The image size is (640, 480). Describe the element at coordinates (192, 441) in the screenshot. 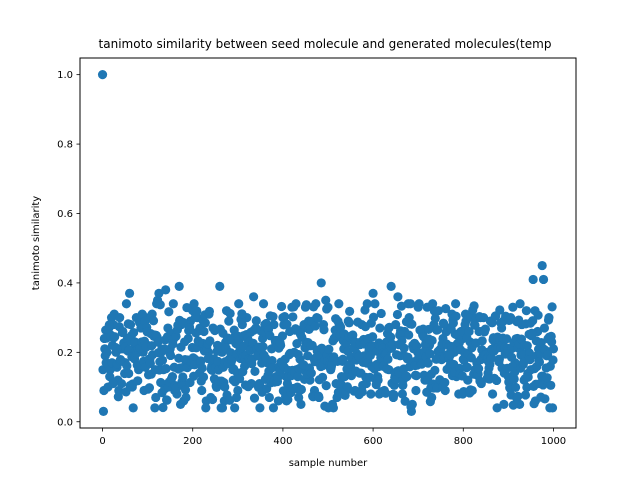

I see `x-tick-label: 200` at that location.